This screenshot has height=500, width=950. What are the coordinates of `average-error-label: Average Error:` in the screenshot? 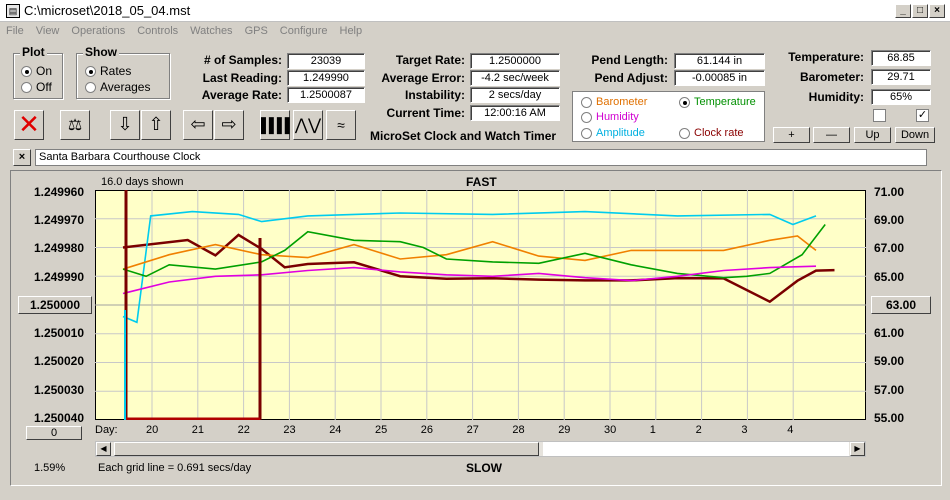 It's located at (423, 78).